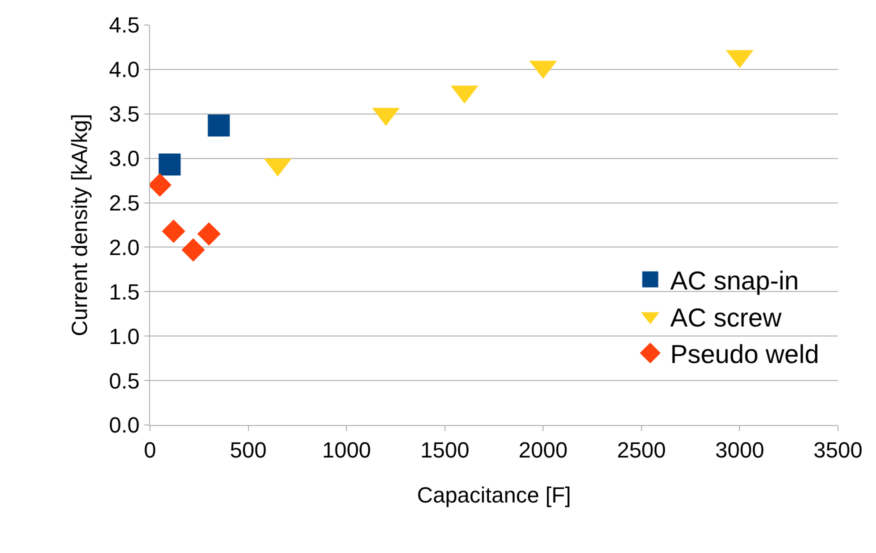 This screenshot has width=876, height=553. I want to click on x-tick-label: 500, so click(248, 449).